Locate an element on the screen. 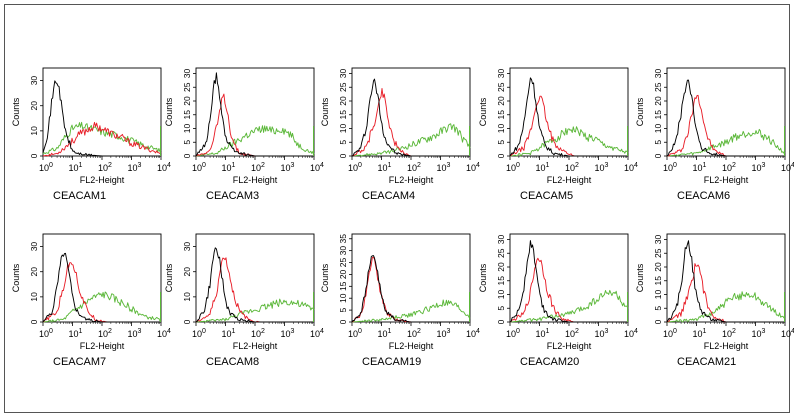 The width and height of the screenshot is (794, 417). panel-ceacam1: 10⁰ 10¹ 10² 10³ 10⁴ 0 10 20 30 FL2-Height Counts is located at coordinates (91, 126).